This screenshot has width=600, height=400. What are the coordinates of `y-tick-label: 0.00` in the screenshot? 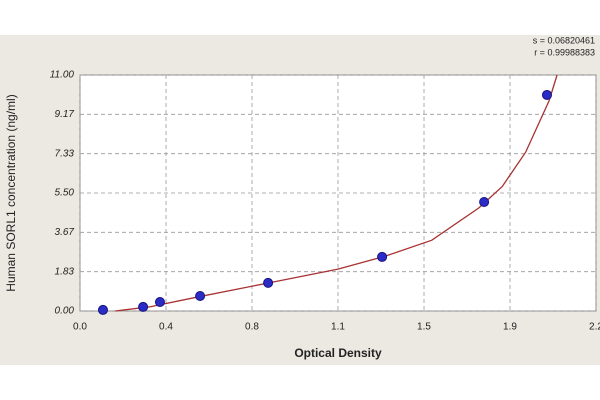 It's located at (65, 311).